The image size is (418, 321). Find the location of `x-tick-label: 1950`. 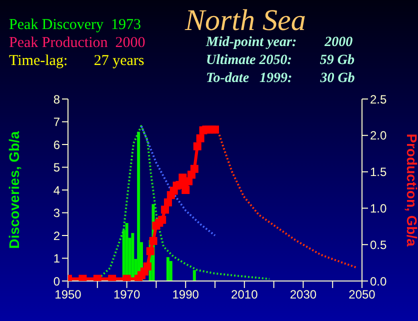

x-tick-label: 1950 is located at coordinates (68, 295).